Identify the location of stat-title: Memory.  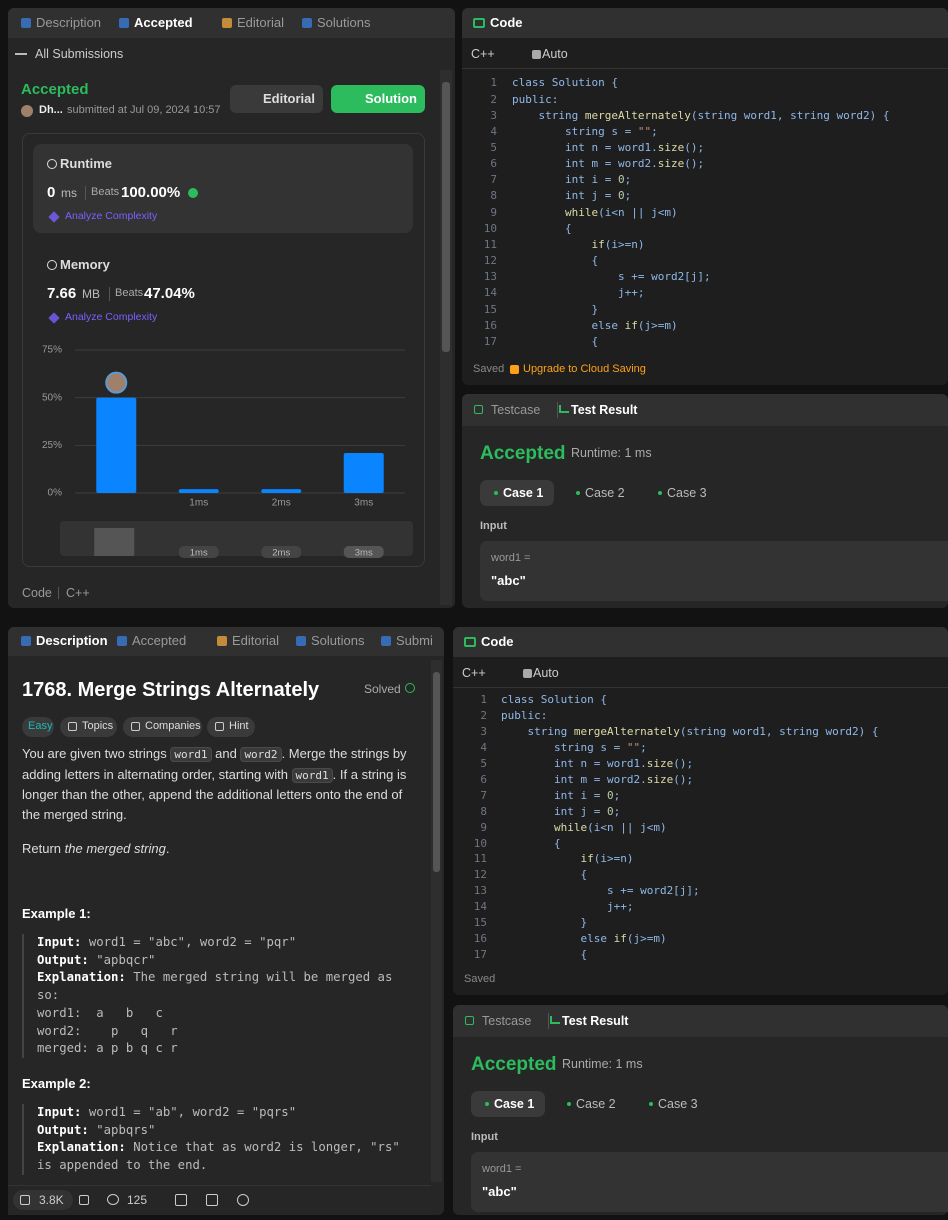
(85, 265).